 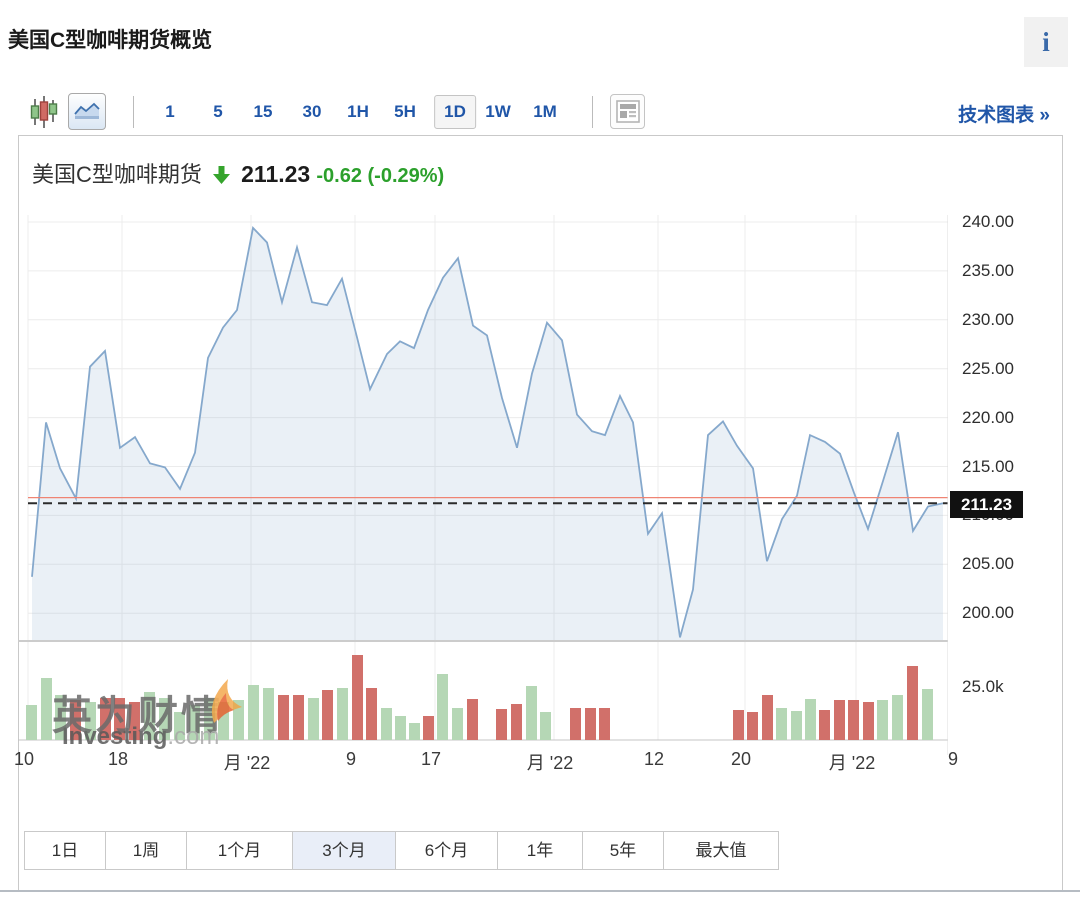 What do you see at coordinates (545, 111) in the screenshot?
I see `interval-button-1M: 1M` at bounding box center [545, 111].